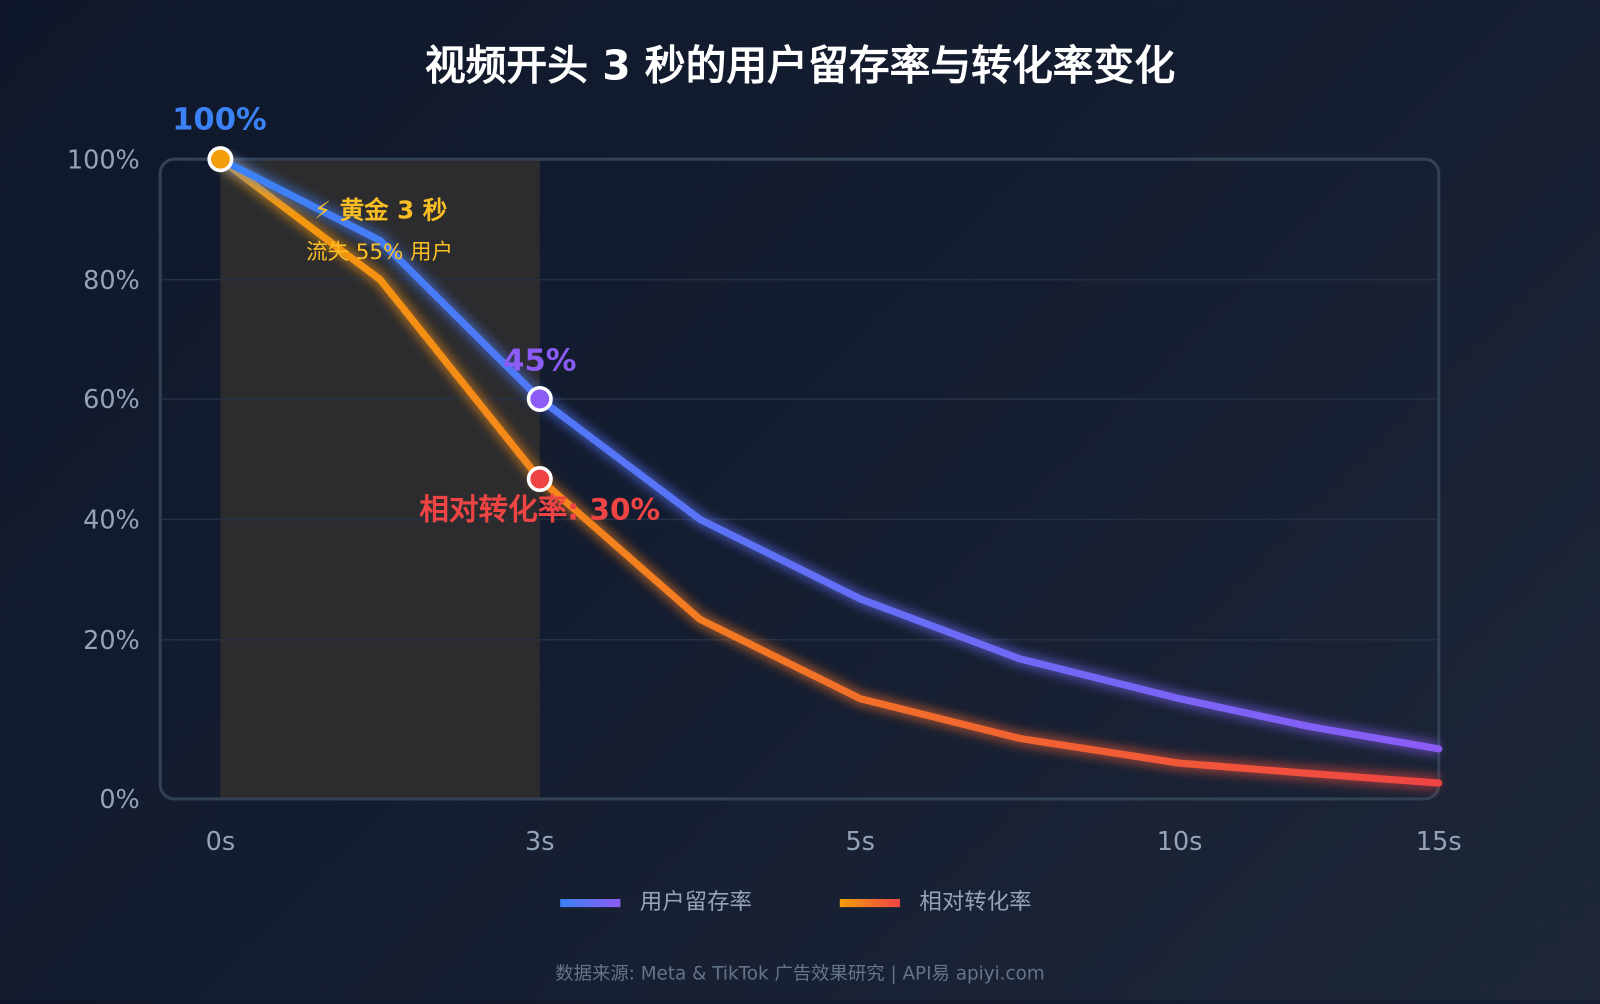 The height and width of the screenshot is (1004, 1600). What do you see at coordinates (539, 360) in the screenshot?
I see `annotation-retention-label: 45%` at bounding box center [539, 360].